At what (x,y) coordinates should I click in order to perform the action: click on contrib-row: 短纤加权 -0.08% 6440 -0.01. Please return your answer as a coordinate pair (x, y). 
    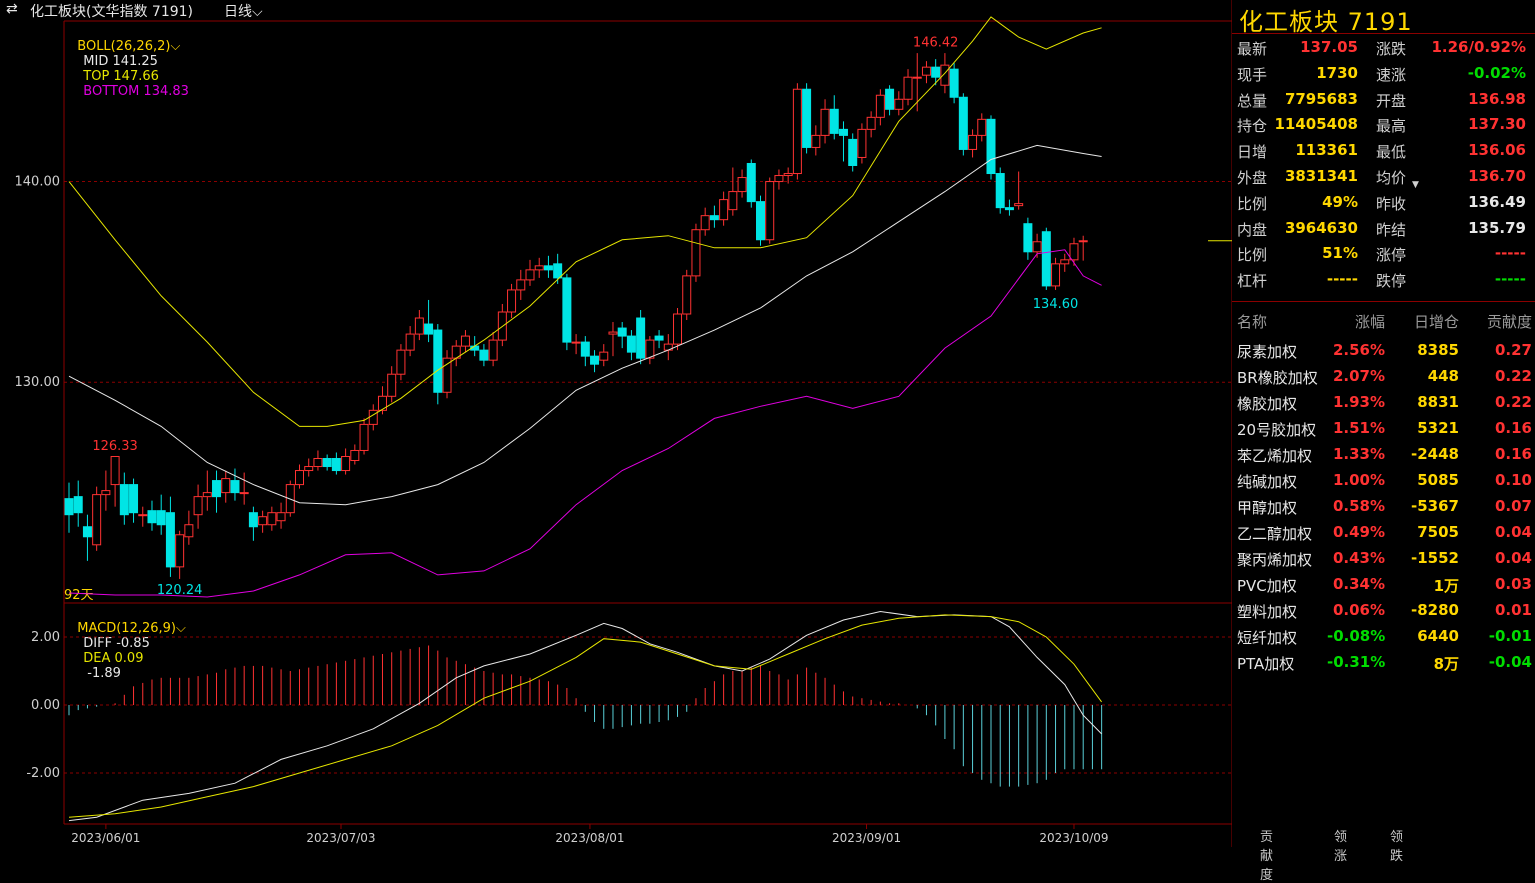
    Looking at the image, I should click on (1383, 639).